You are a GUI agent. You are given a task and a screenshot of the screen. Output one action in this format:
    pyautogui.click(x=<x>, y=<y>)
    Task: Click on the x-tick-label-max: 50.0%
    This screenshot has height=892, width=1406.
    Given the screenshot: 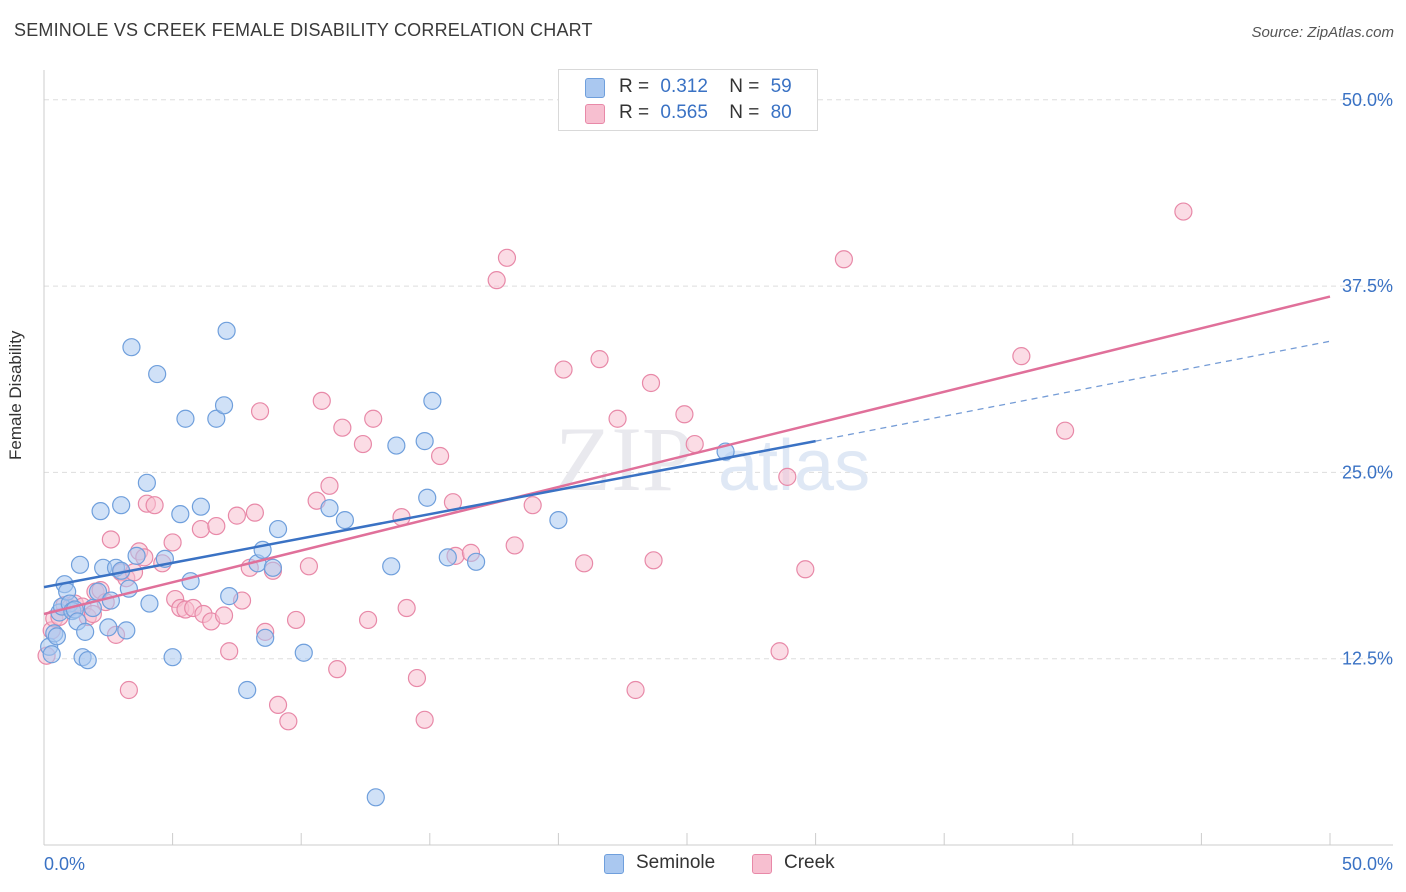 What is the action you would take?
    pyautogui.click(x=1367, y=864)
    